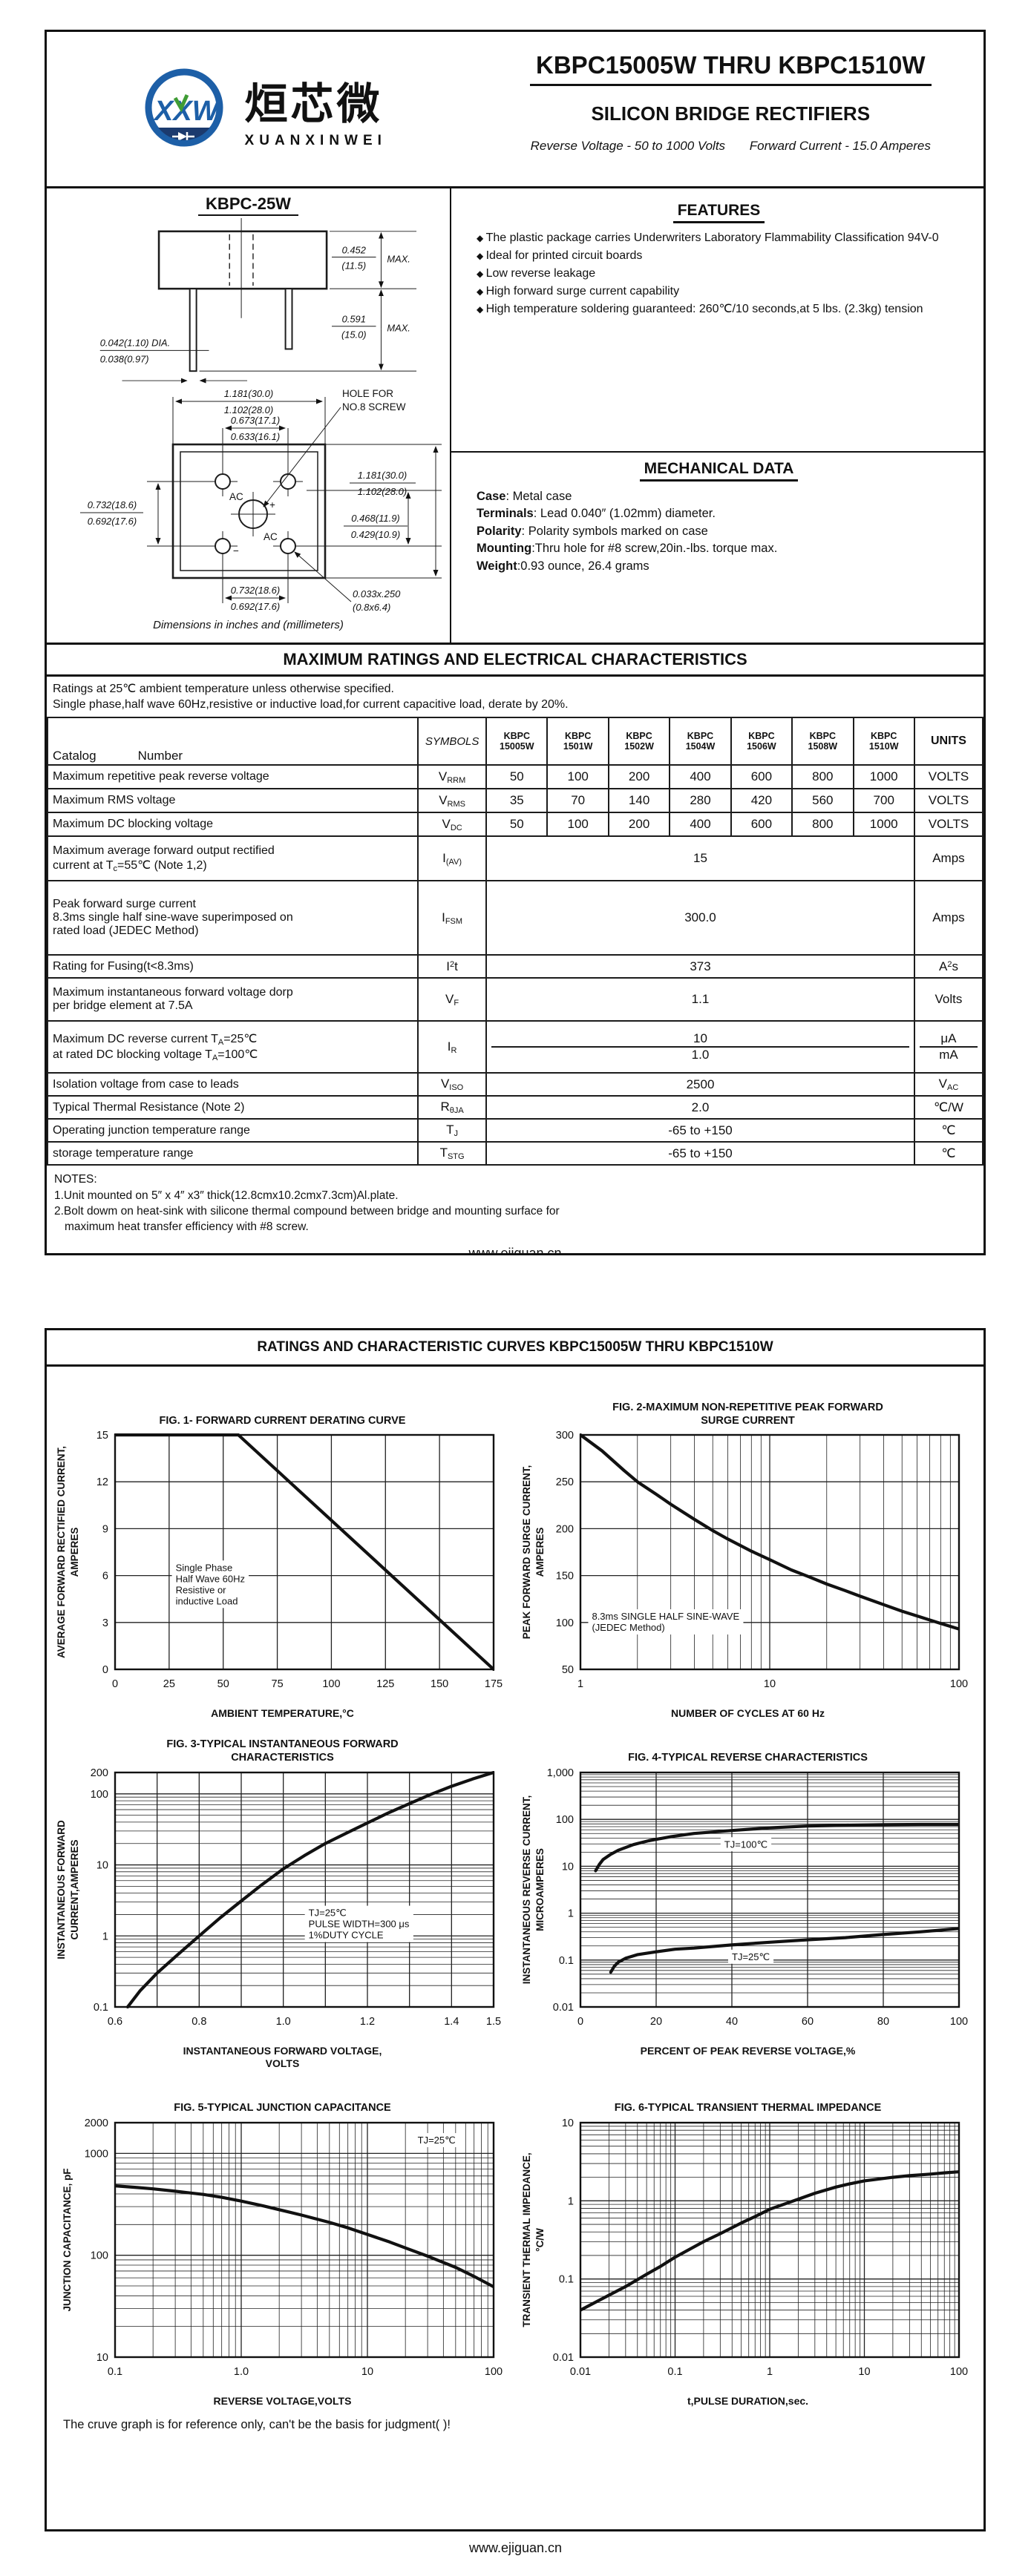 The width and height of the screenshot is (1031, 2576). What do you see at coordinates (233, 801) in the screenshot?
I see `row-parameter-label: Maximum RMS voltage` at bounding box center [233, 801].